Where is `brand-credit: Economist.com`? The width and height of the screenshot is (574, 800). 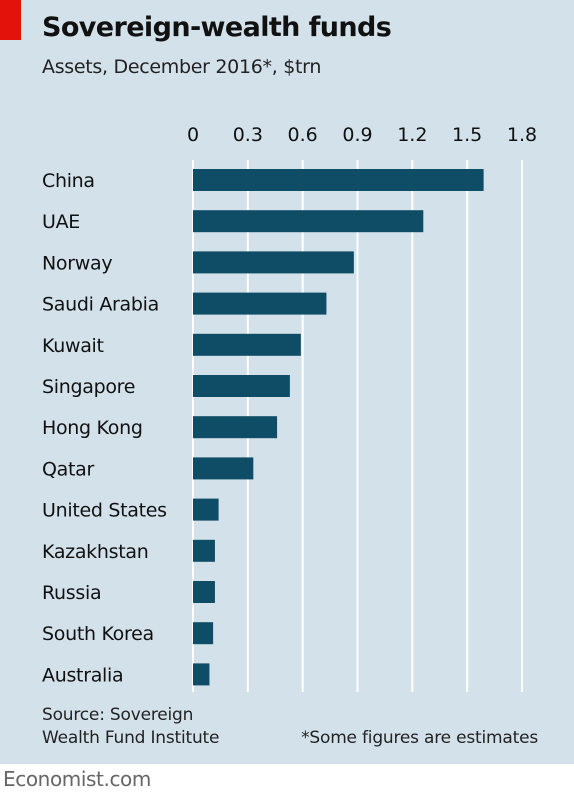 brand-credit: Economist.com is located at coordinates (77, 779).